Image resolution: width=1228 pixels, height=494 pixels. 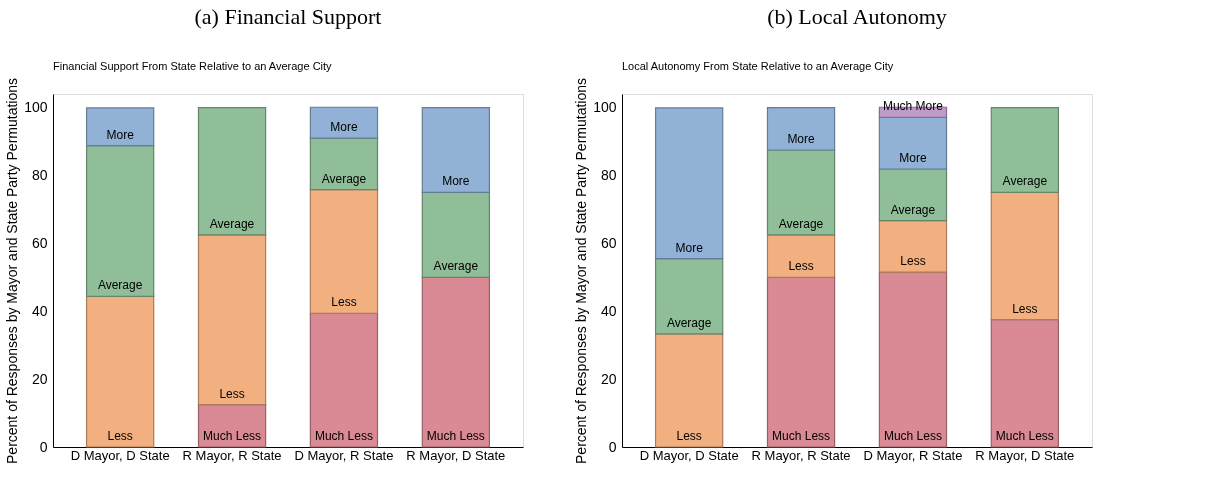 What do you see at coordinates (193, 66) in the screenshot?
I see `chart-subtitle: Financial Support From State Relative to an Average City` at bounding box center [193, 66].